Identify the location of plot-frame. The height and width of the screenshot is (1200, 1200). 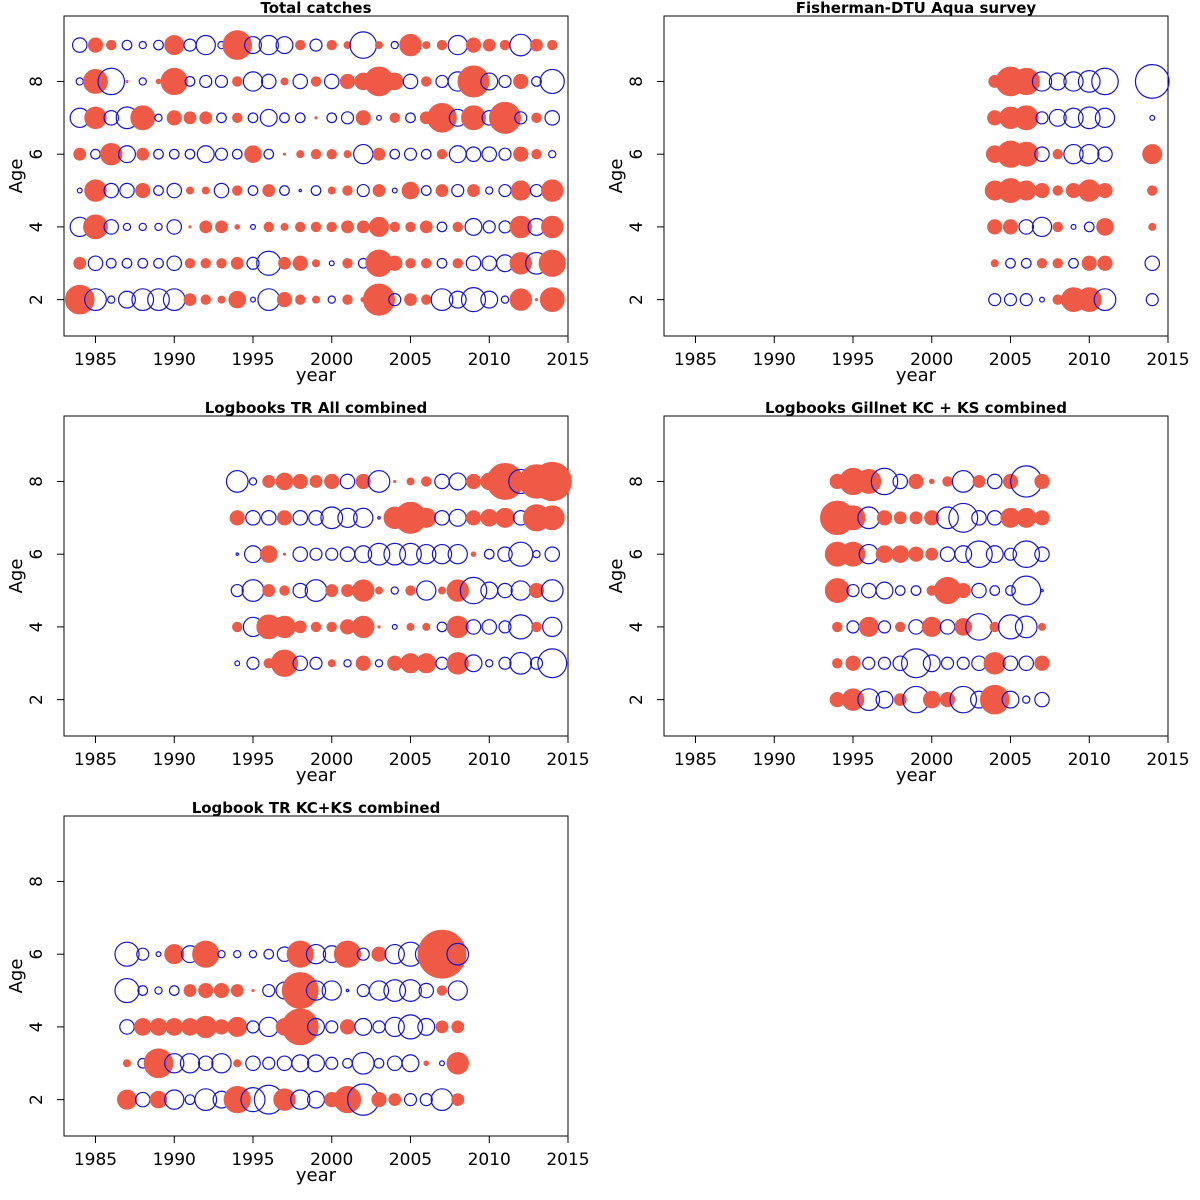
(916, 576).